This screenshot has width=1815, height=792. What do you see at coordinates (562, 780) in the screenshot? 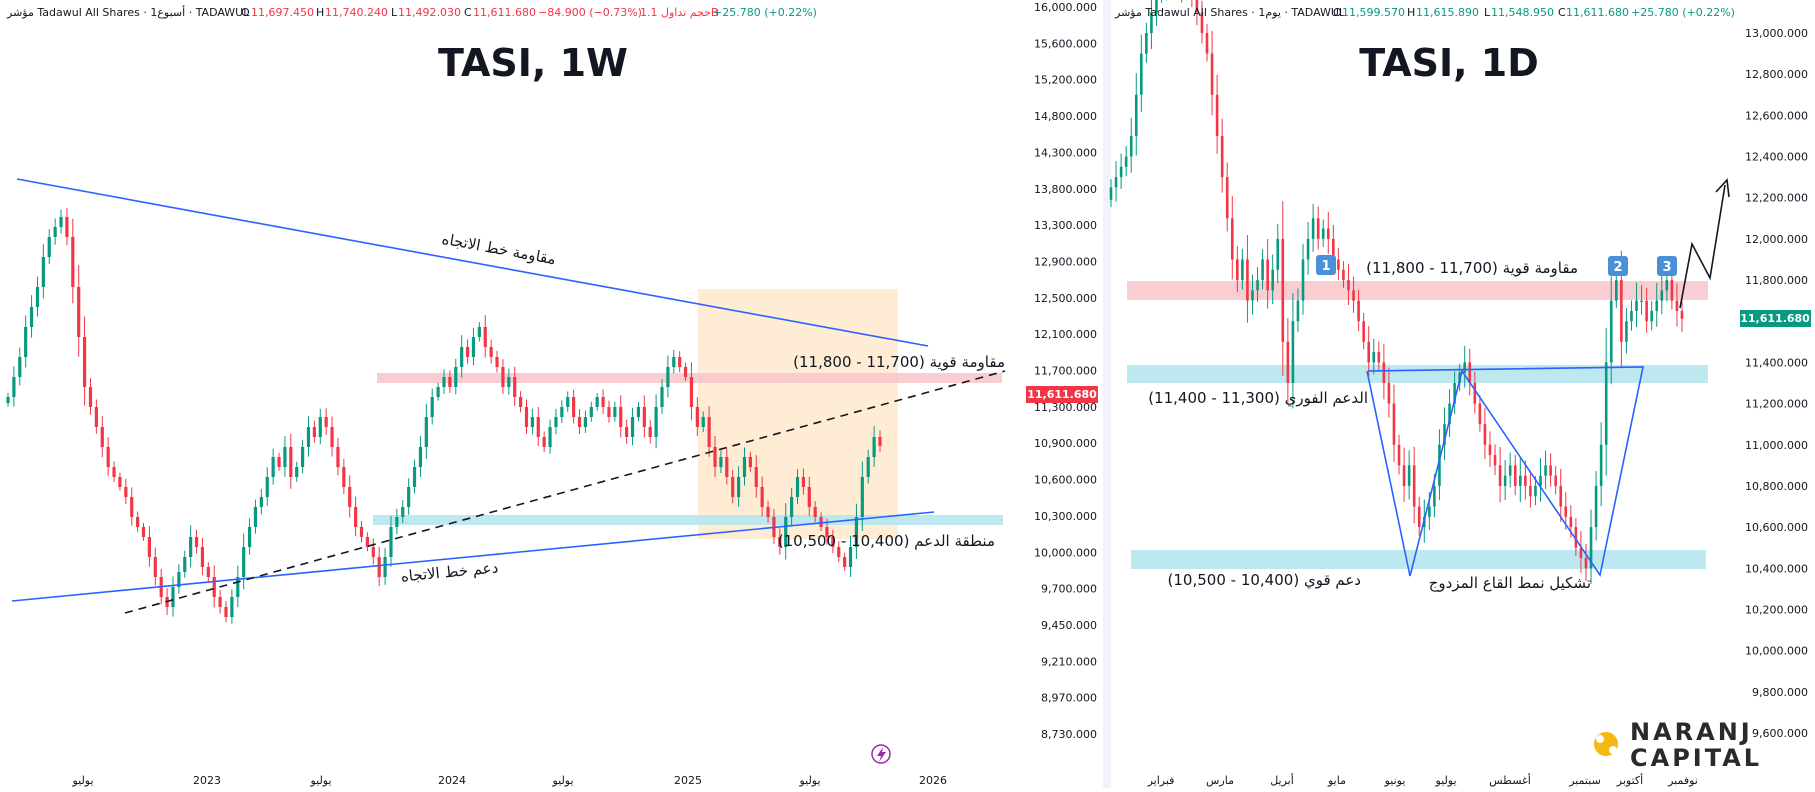
I see `weekly-time-tick: يوليو` at bounding box center [562, 780].